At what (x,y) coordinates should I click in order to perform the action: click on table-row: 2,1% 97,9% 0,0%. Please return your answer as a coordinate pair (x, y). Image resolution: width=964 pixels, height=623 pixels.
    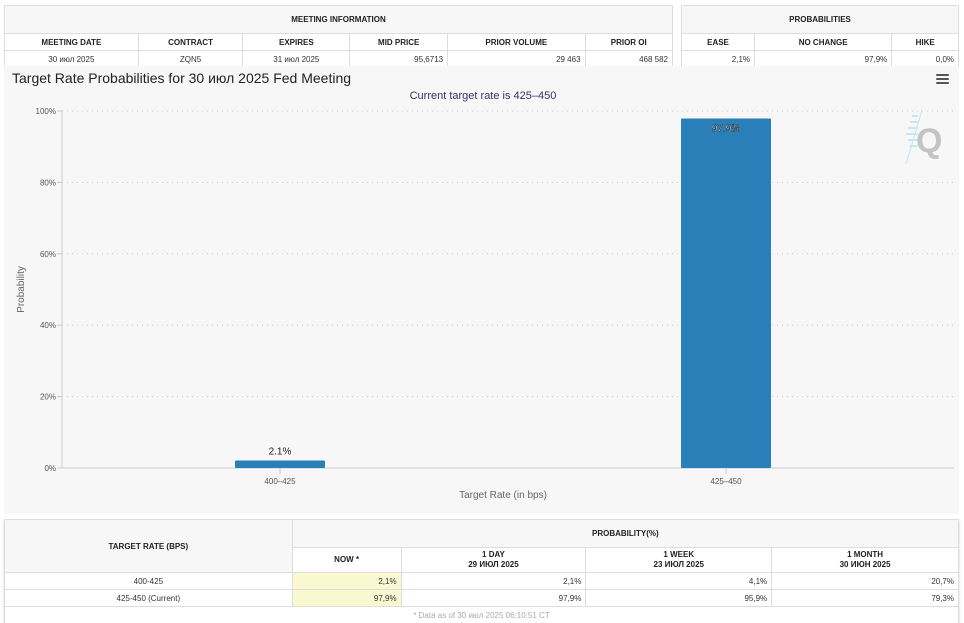
    Looking at the image, I should click on (819, 59).